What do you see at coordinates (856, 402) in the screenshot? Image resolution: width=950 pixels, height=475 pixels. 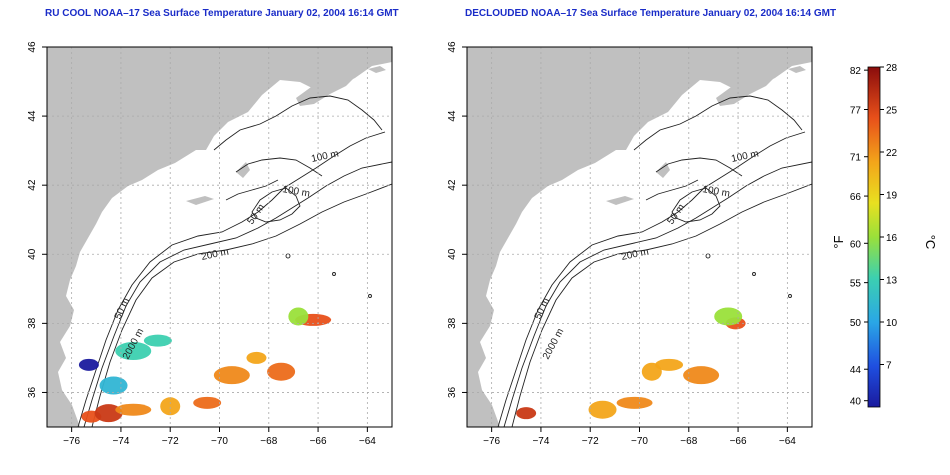 I see `colorbar-f-tick-label: 40` at bounding box center [856, 402].